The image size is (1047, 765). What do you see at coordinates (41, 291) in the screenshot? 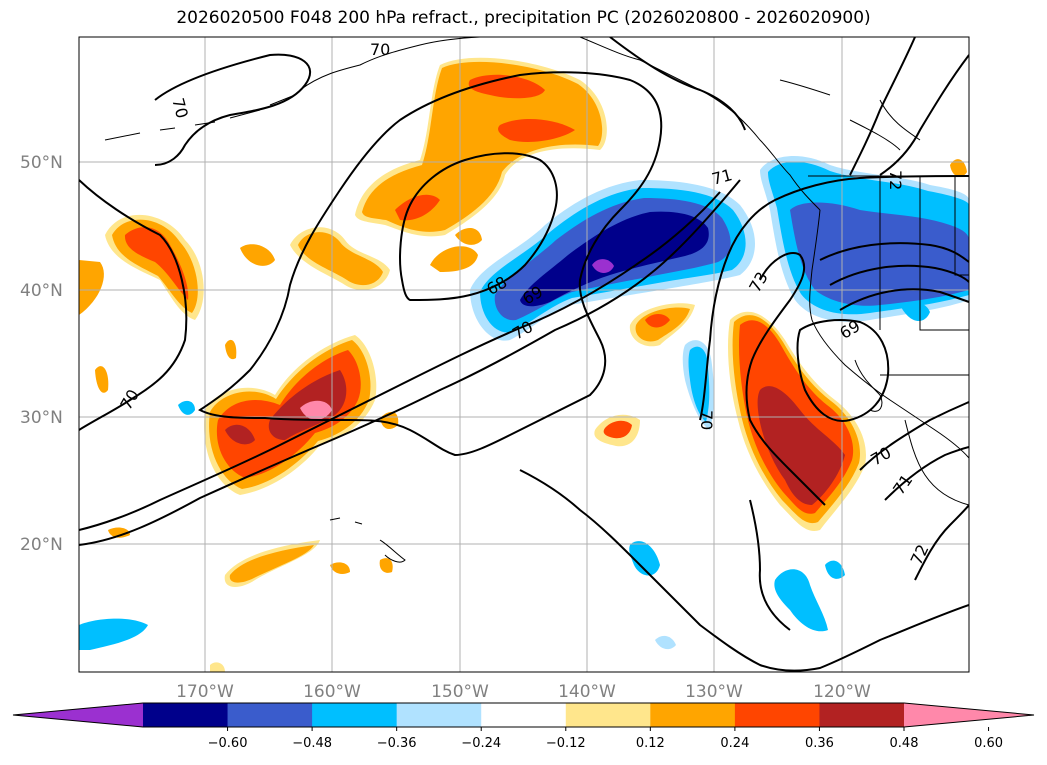
I see `lat-label: 40°N` at bounding box center [41, 291].